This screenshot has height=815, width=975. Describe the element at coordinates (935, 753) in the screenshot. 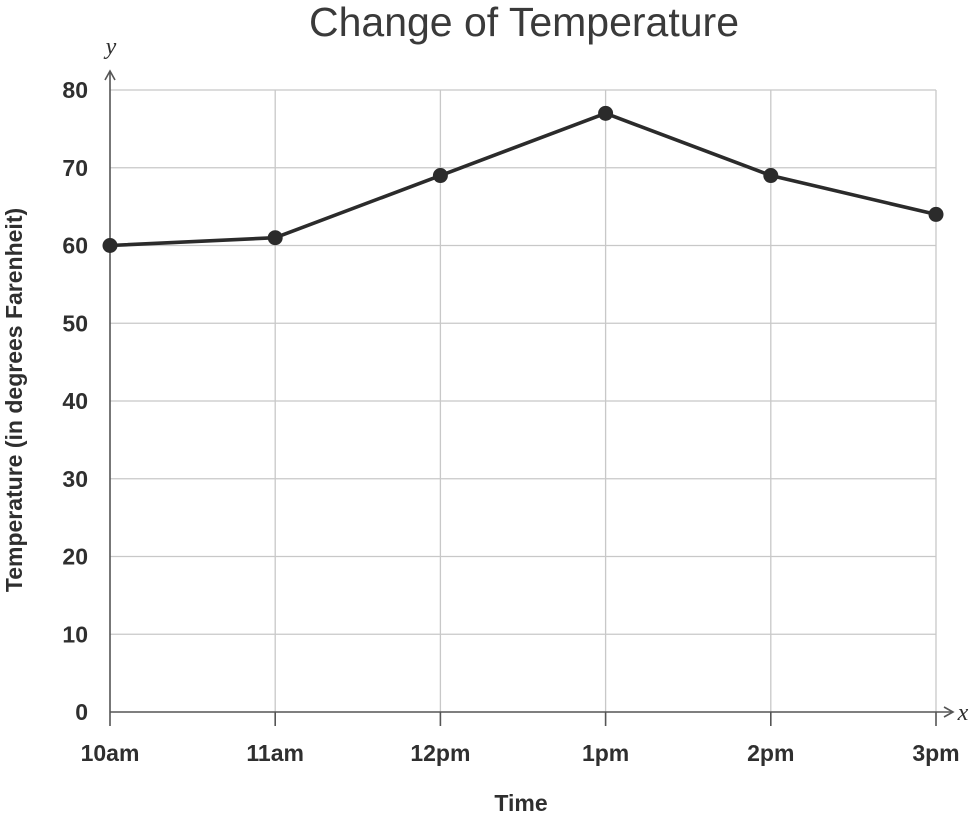

I see `x-tick-label: 3pm` at that location.